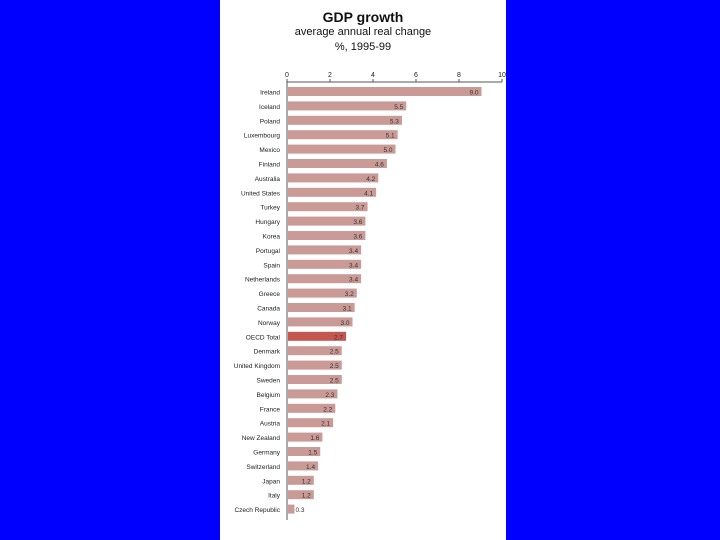 This screenshot has width=720, height=540. I want to click on value-label: 5.0, so click(387, 150).